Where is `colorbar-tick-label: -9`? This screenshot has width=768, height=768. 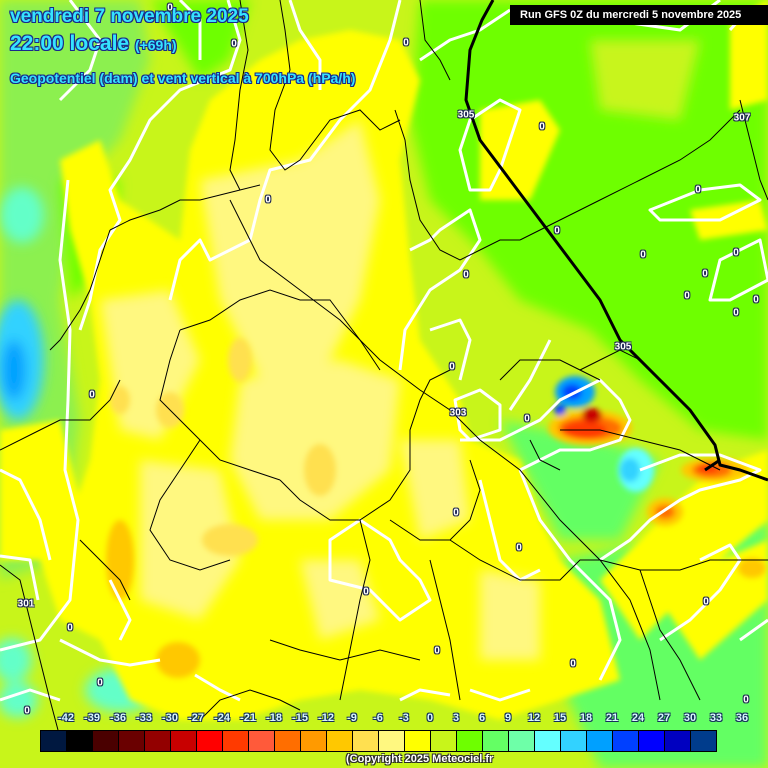
colorbar-tick-label: -9 is located at coordinates (352, 718).